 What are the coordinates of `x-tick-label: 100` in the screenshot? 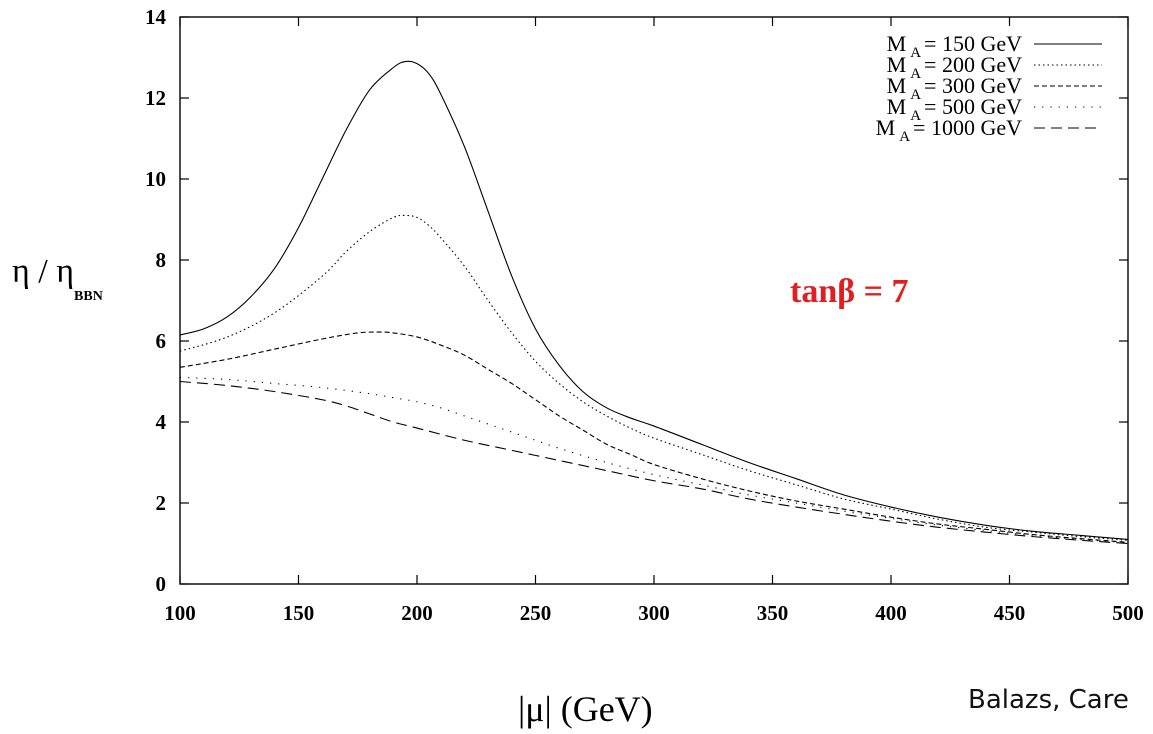 It's located at (180, 613).